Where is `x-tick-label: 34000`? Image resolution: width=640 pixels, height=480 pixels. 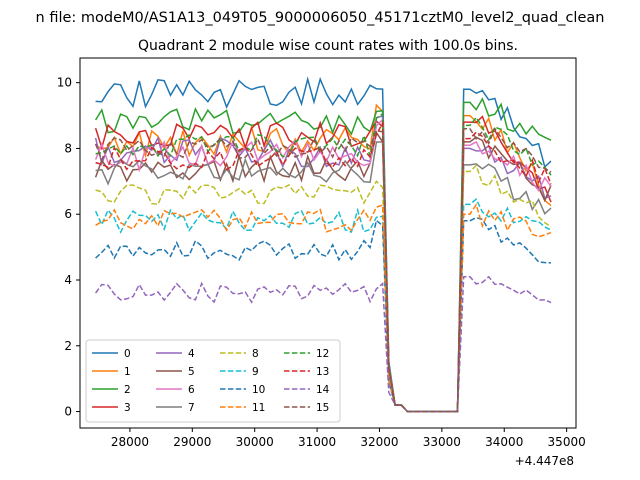
x-tick-label: 34000 is located at coordinates (504, 442).